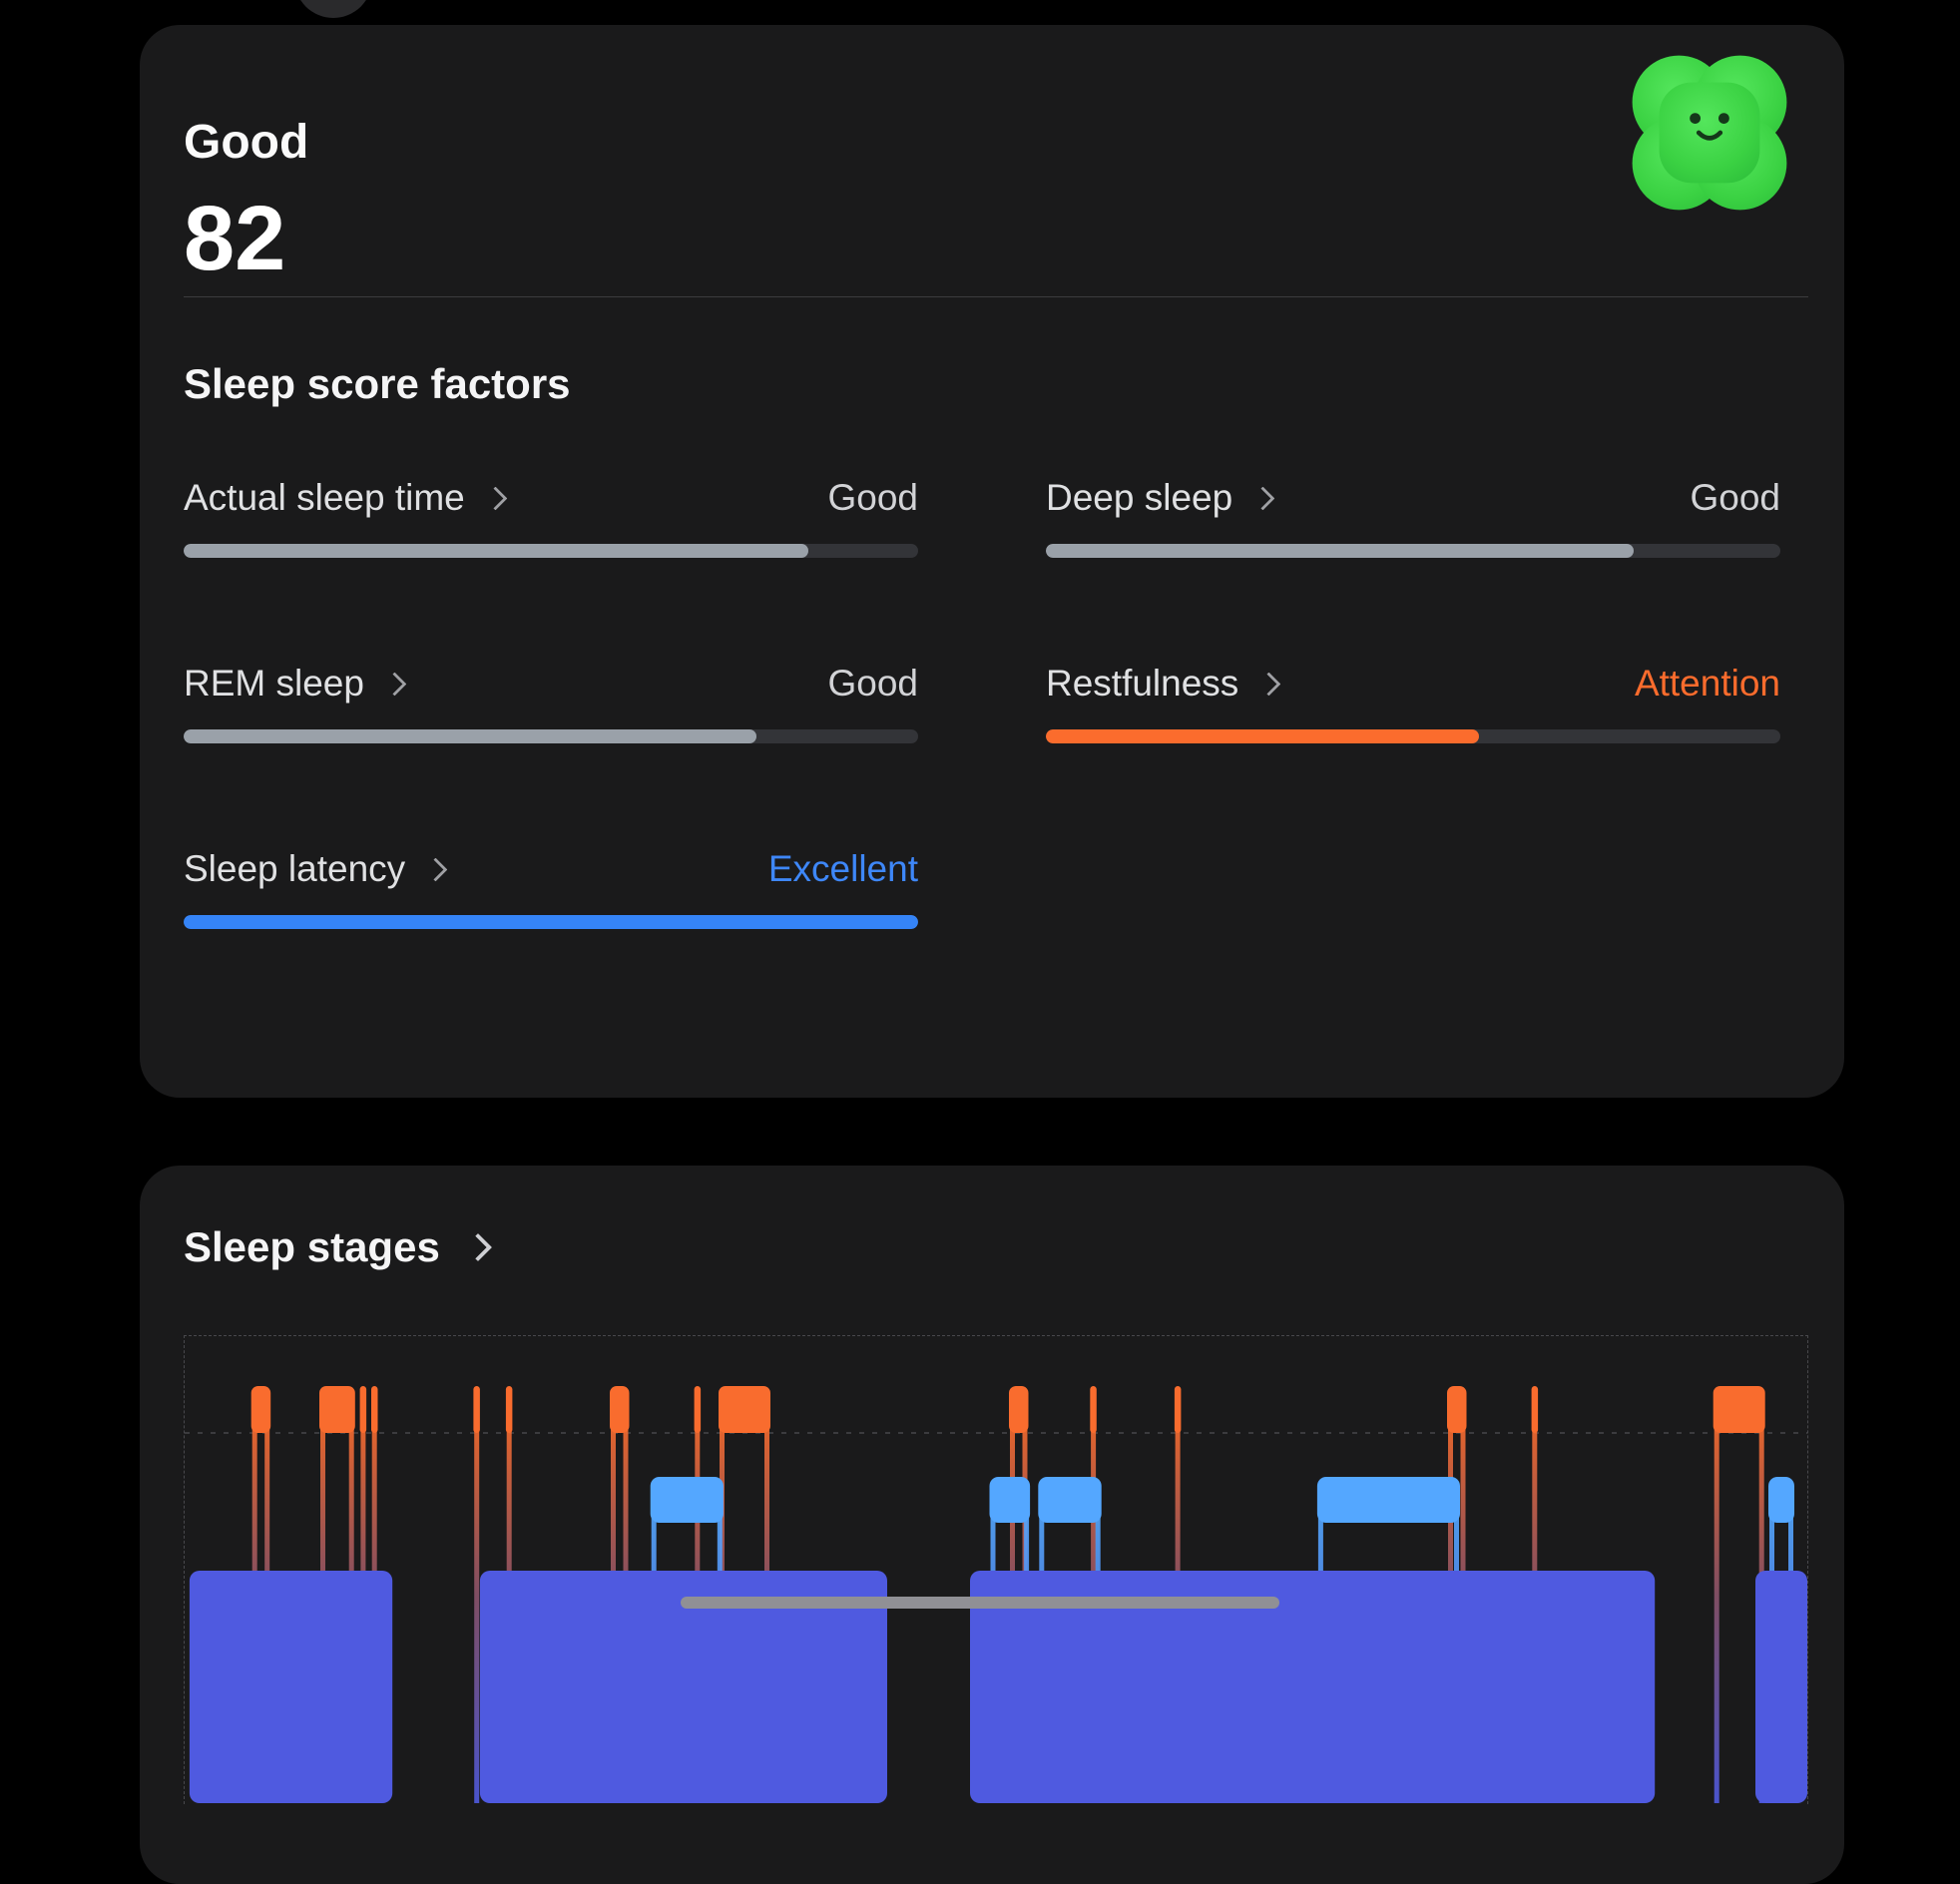 The width and height of the screenshot is (1960, 1884). Describe the element at coordinates (551, 869) in the screenshot. I see `factor-sleep-latency-link: Sleep latency Excellent` at that location.